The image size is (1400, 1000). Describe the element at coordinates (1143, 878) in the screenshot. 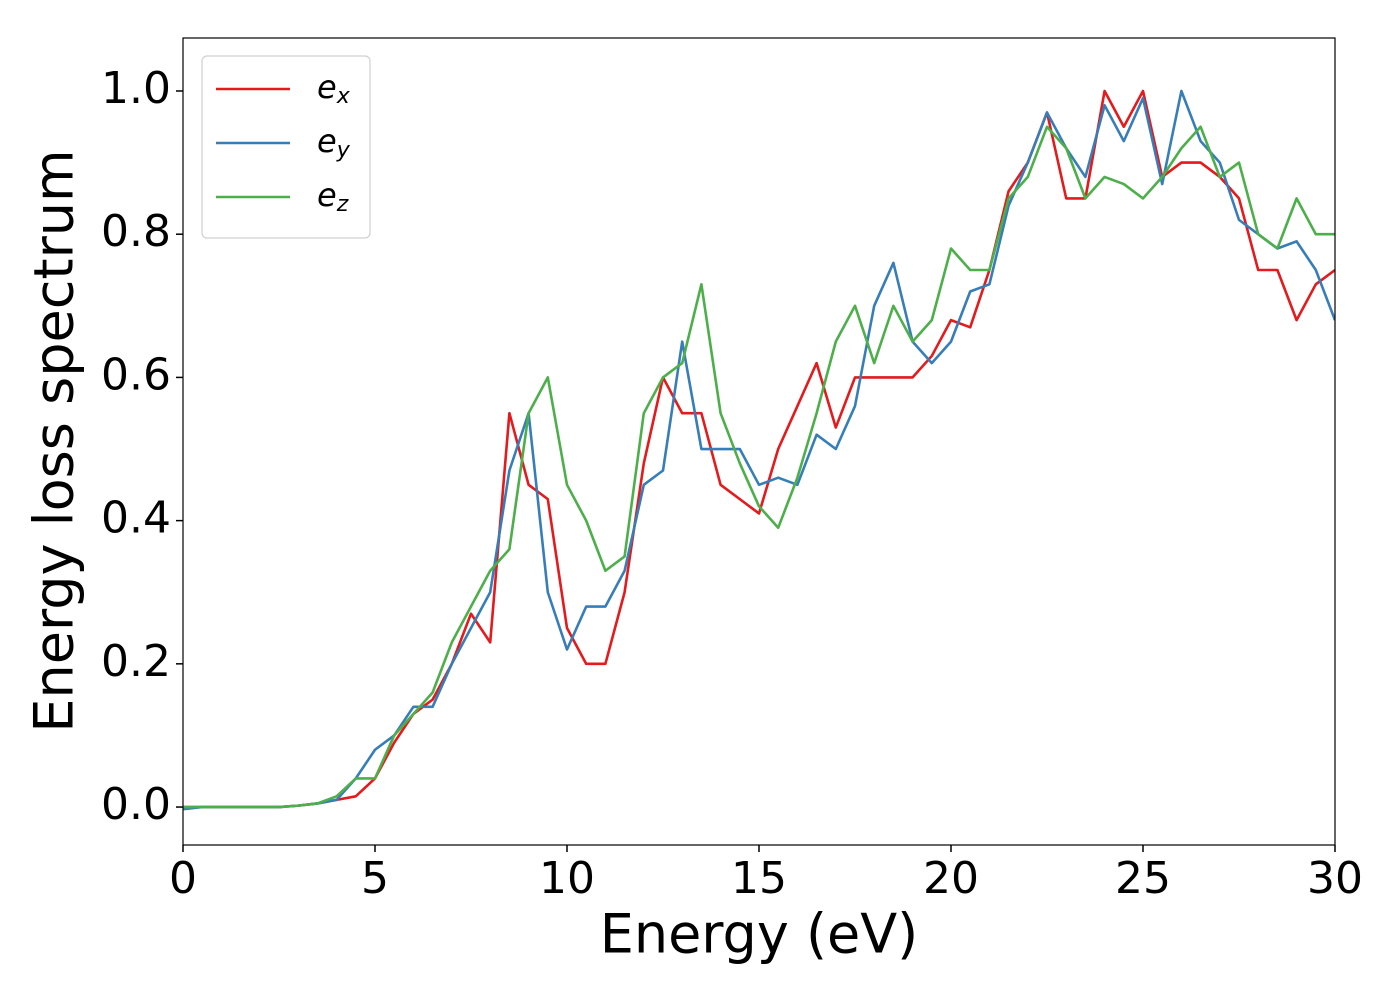

I see `x-tick-label: 25` at that location.